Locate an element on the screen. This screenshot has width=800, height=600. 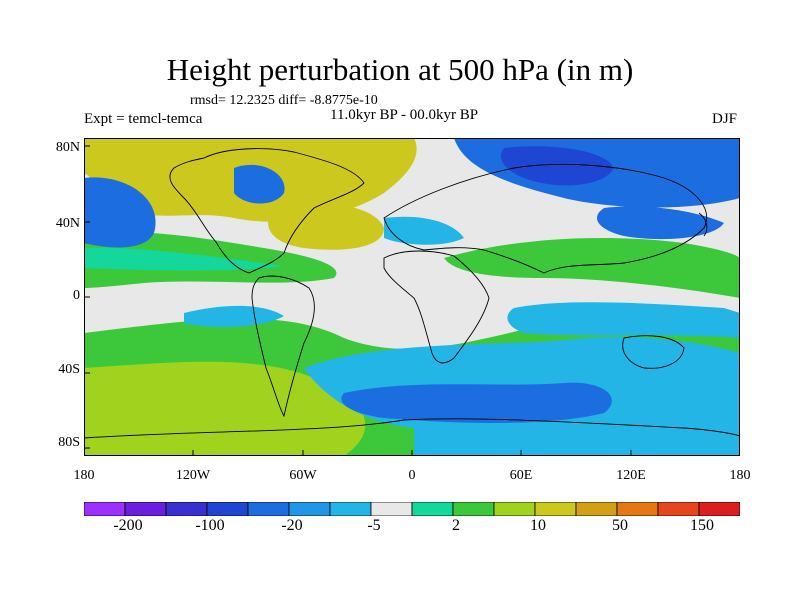
lat-tick-40s: 40S is located at coordinates (69, 369).